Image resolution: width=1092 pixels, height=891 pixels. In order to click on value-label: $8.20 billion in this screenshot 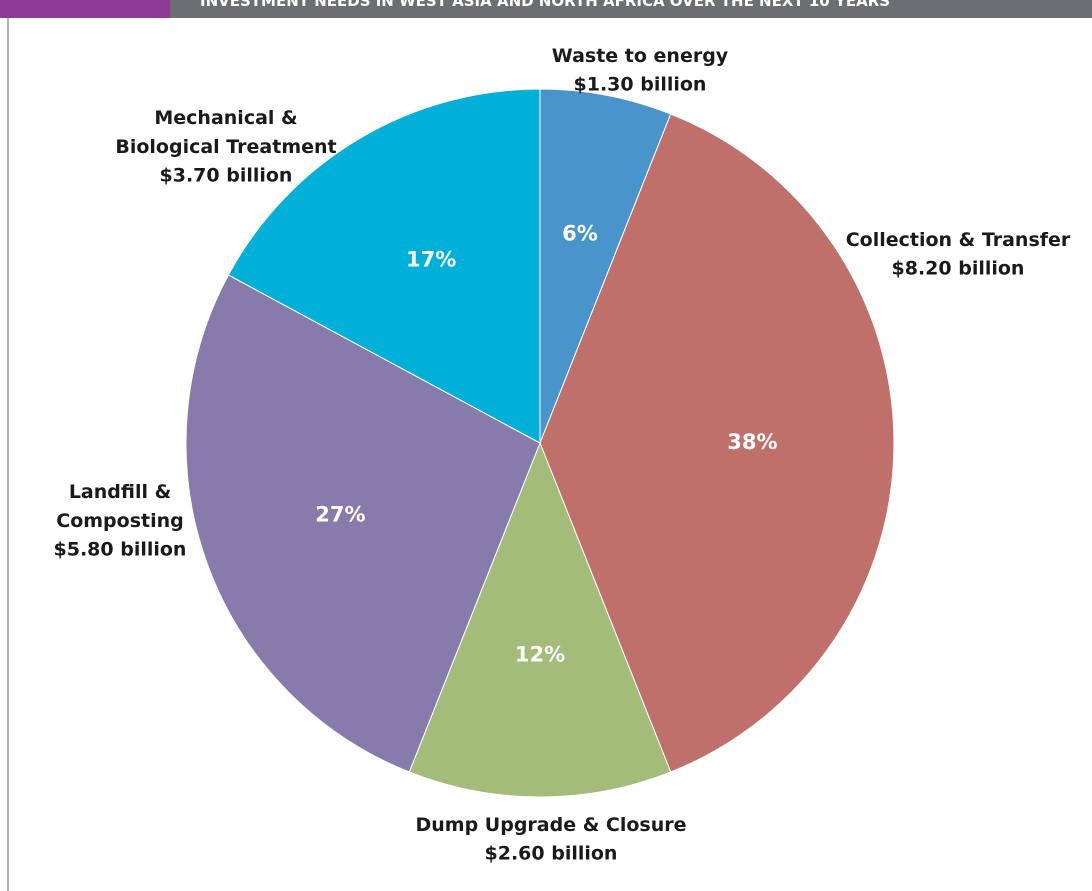, I will do `click(958, 269)`.